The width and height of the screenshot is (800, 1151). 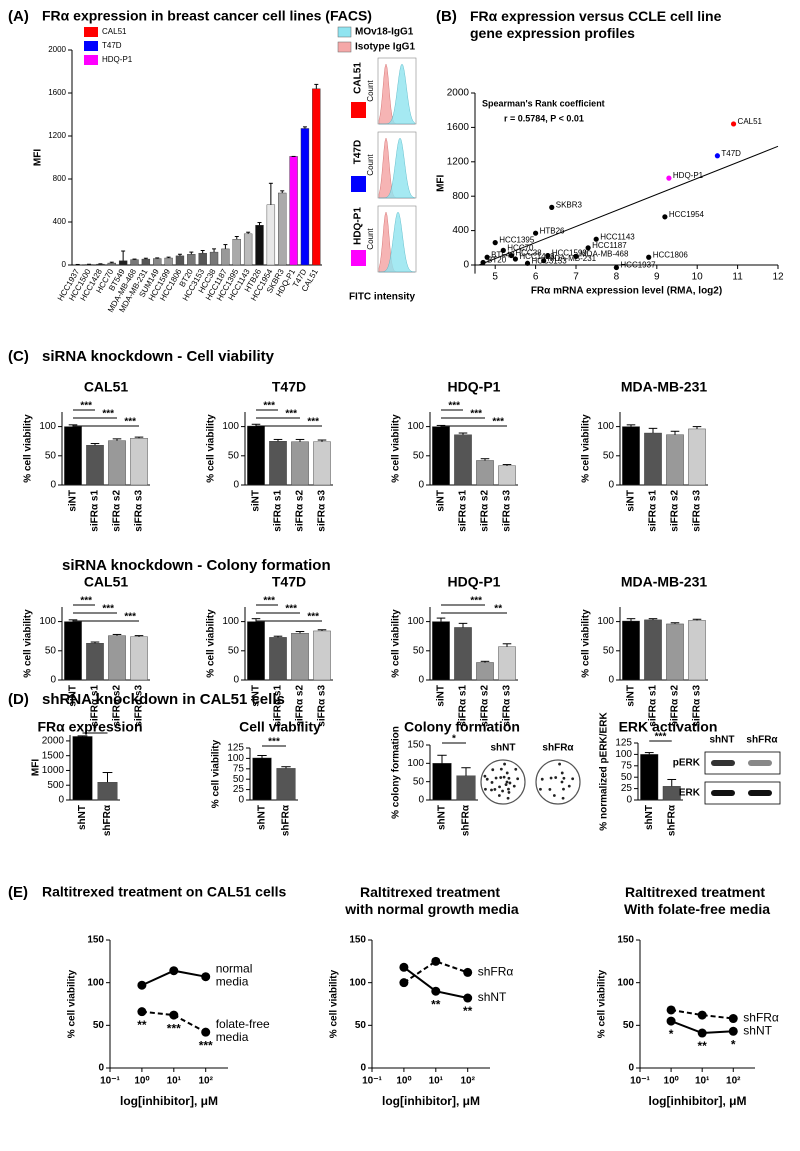 I want to click on x-tick-label: 6, so click(x=536, y=277).